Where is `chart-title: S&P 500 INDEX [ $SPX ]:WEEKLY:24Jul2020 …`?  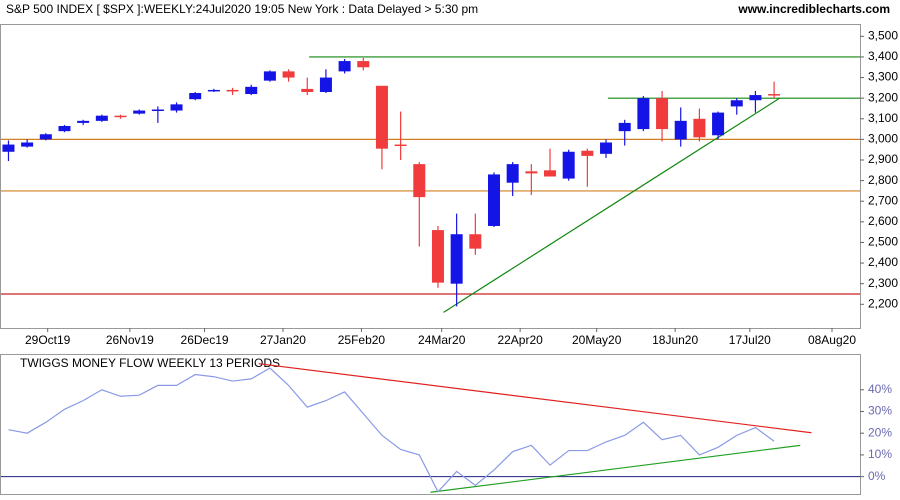 chart-title: S&P 500 INDEX [ $SPX ]:WEEKLY:24Jul2020 … is located at coordinates (242, 9).